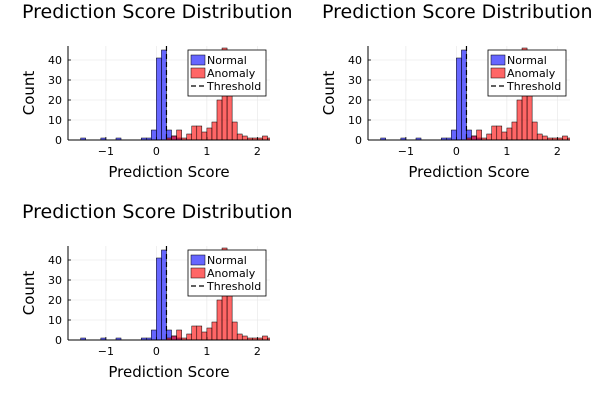 This screenshot has width=600, height=400. Describe the element at coordinates (479, 93) in the screenshot. I see `bars` at that location.